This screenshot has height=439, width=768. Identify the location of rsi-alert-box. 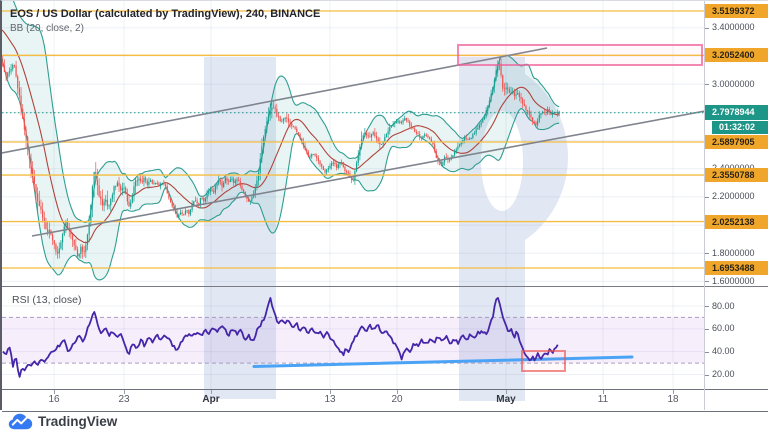
(543, 361).